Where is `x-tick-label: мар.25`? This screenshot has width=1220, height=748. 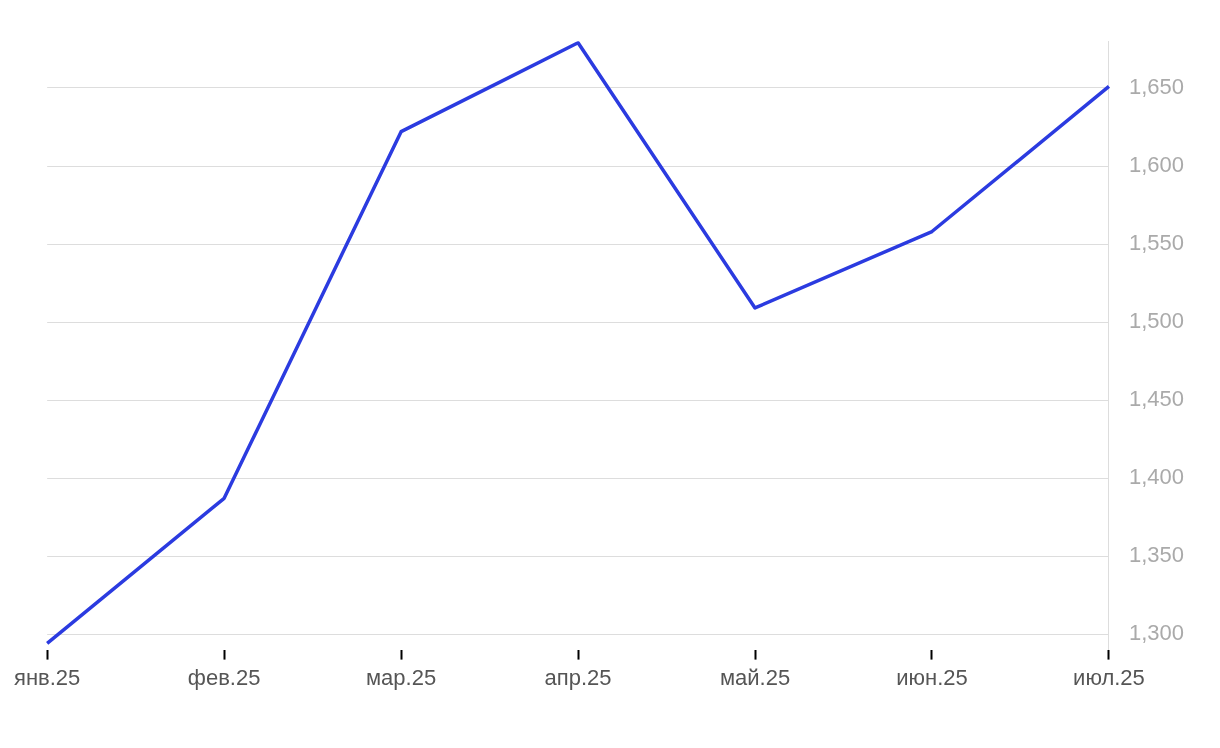
x-tick-label: мар.25 is located at coordinates (401, 677).